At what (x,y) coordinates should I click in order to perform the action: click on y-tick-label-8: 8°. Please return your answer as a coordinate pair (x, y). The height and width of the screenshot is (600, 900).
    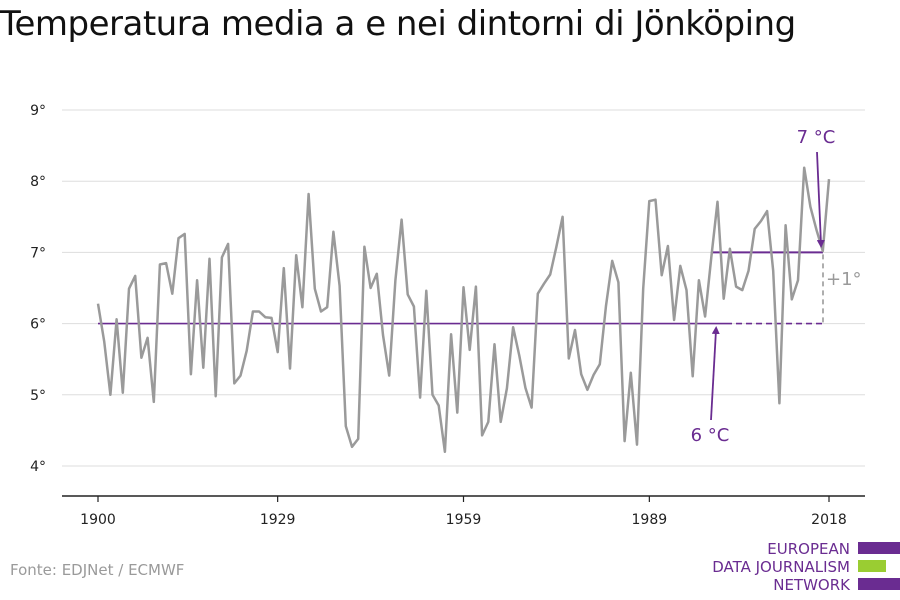
    Looking at the image, I should click on (38, 182).